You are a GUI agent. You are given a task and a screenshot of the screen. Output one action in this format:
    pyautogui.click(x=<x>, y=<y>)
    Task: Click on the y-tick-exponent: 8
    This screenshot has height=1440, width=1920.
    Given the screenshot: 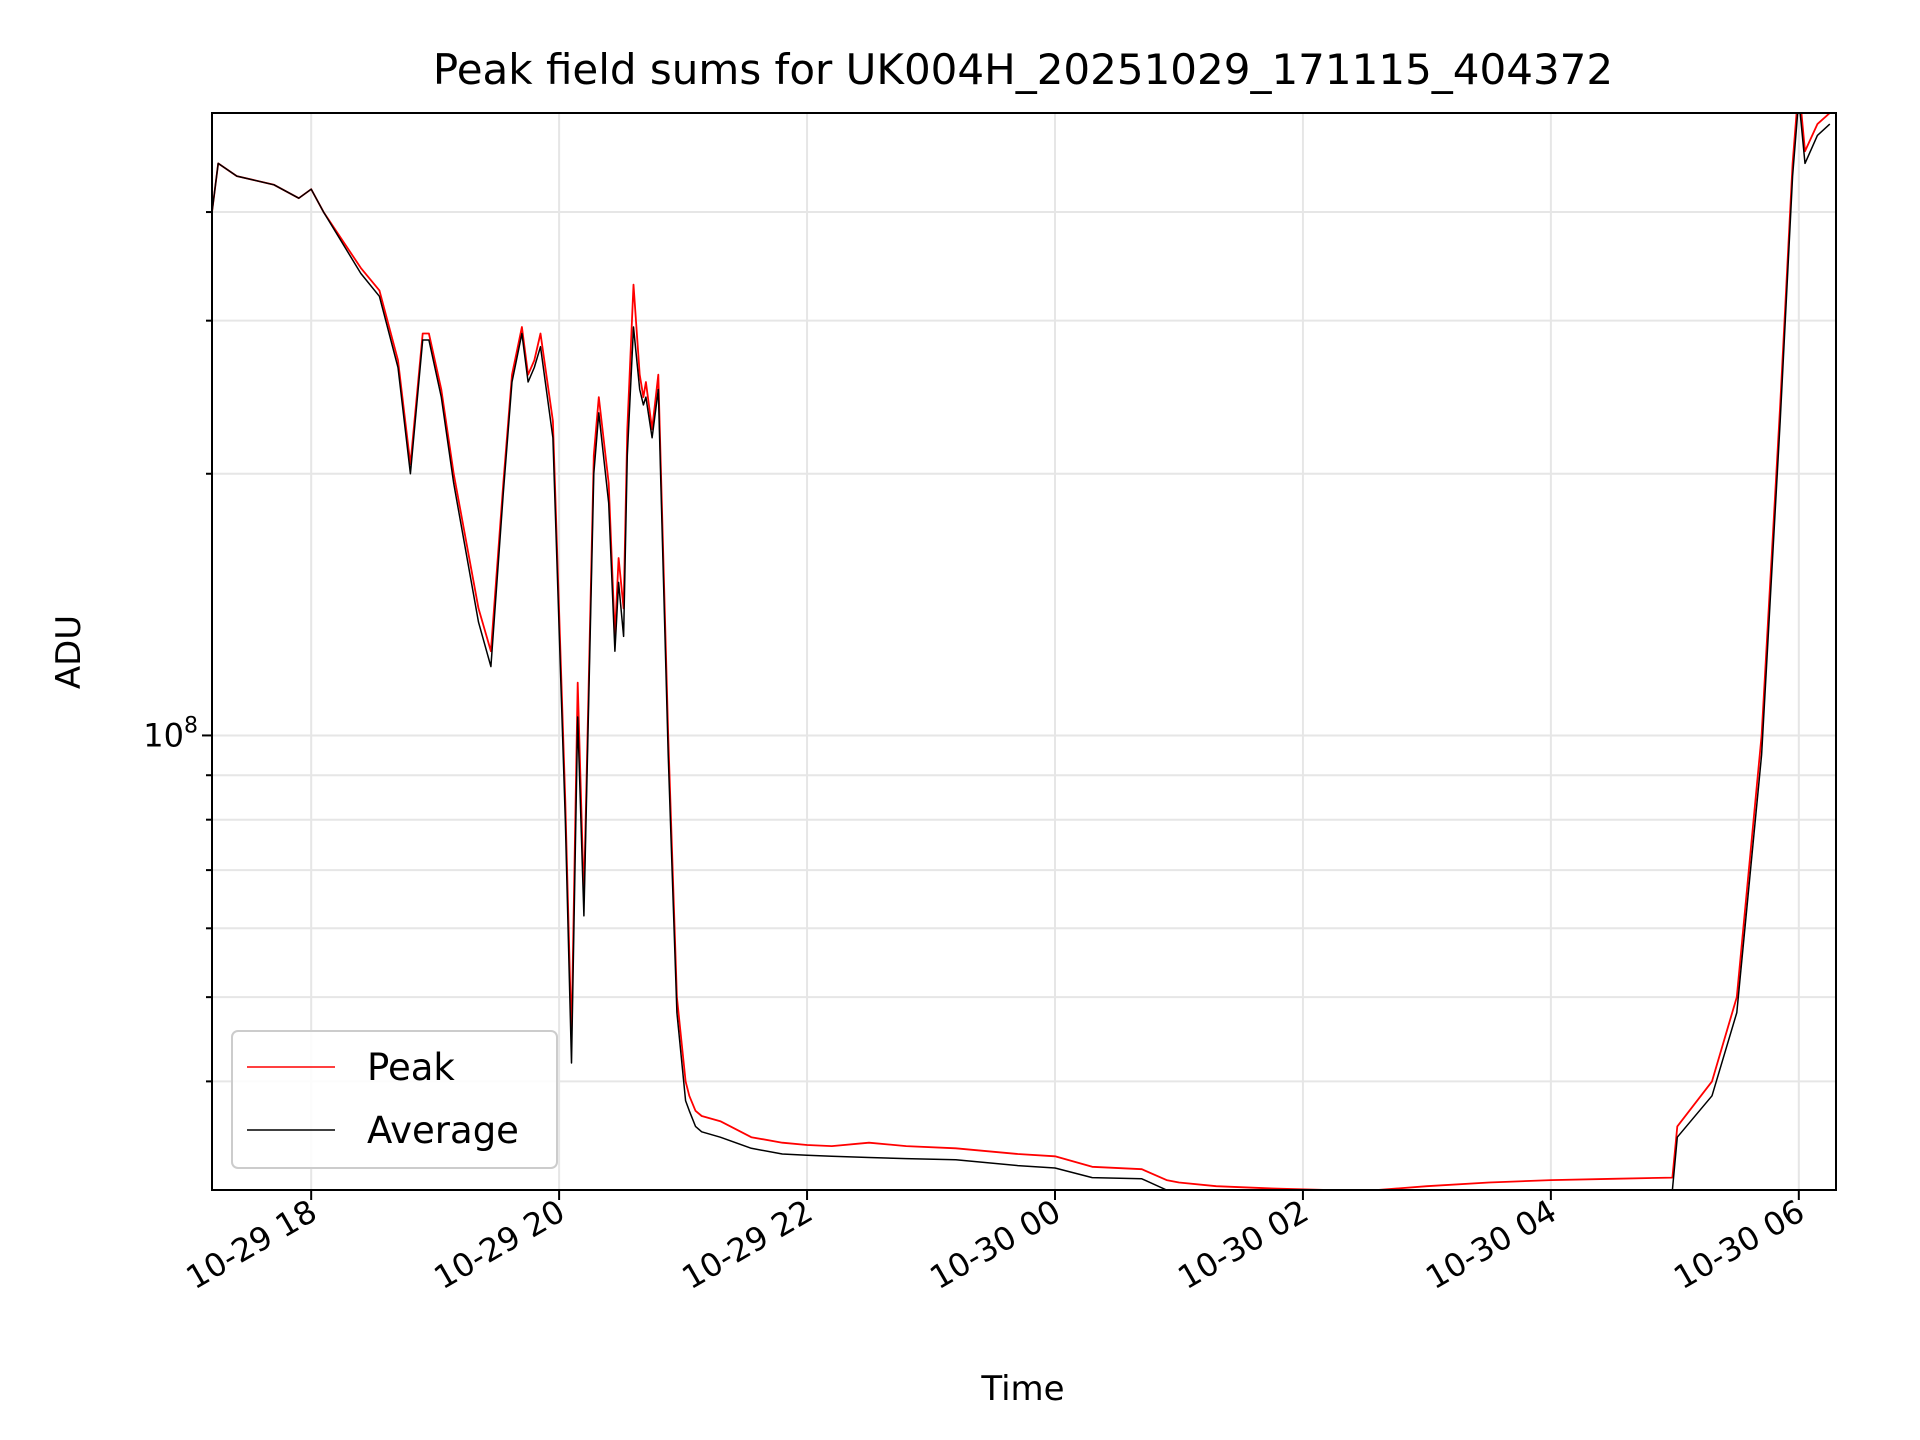 What is the action you would take?
    pyautogui.click(x=191, y=725)
    